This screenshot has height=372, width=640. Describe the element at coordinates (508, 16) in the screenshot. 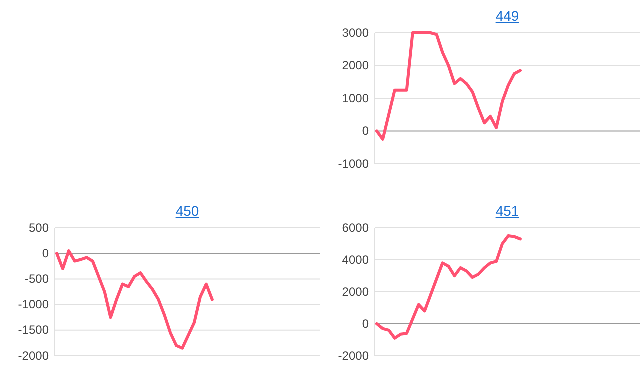

I see `chart-title: 449` at that location.